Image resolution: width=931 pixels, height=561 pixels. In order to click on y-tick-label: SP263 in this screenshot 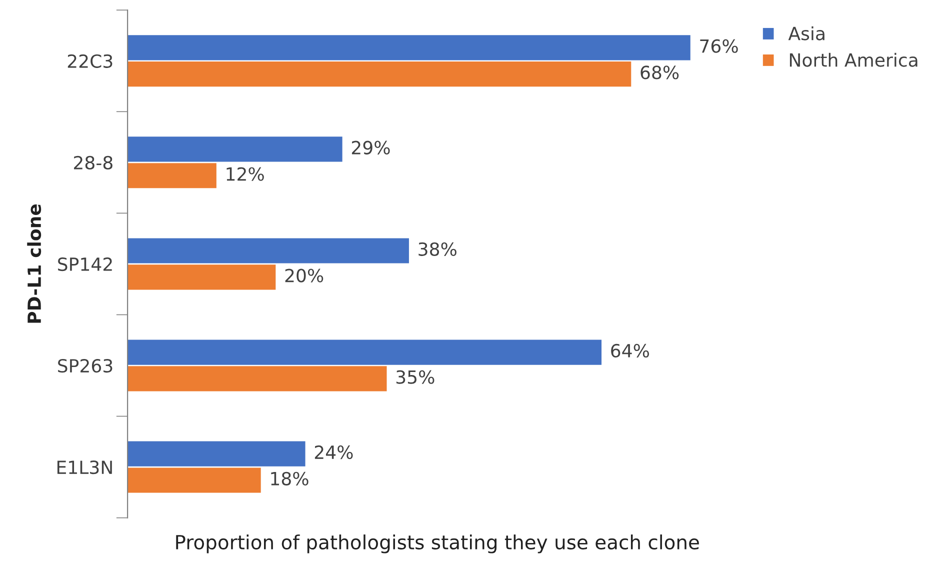, I will do `click(85, 365)`.